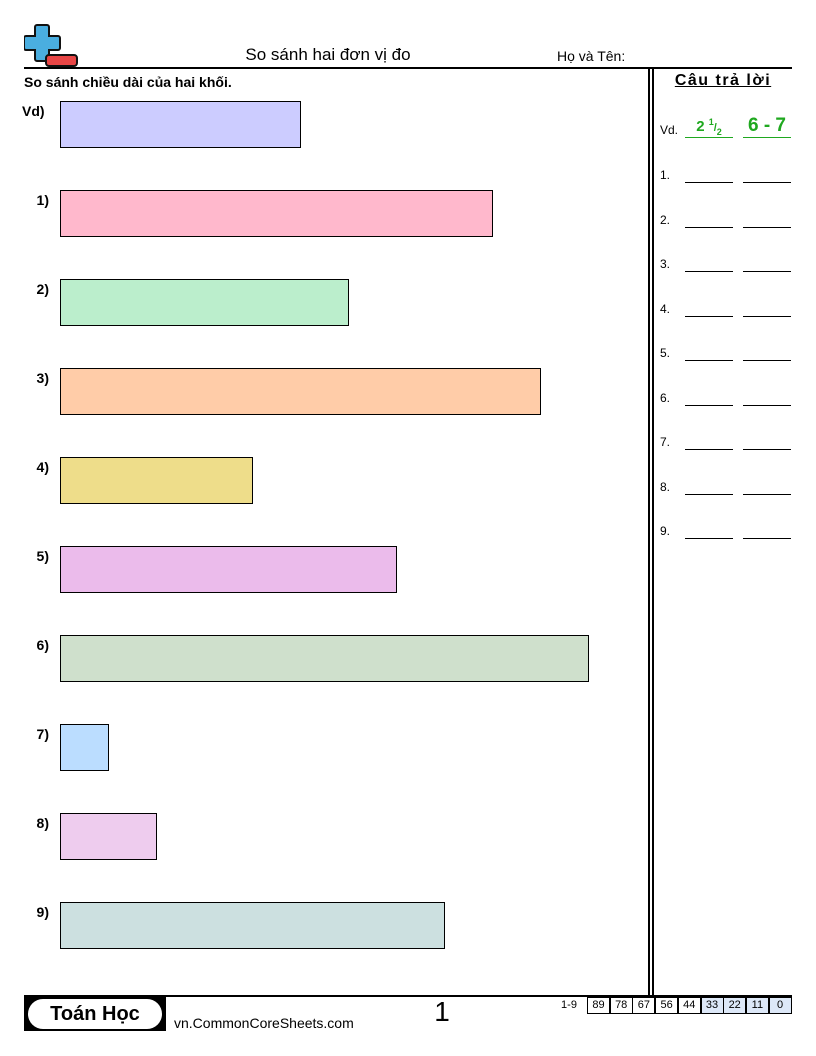 The width and height of the screenshot is (816, 1056). What do you see at coordinates (42, 556) in the screenshot?
I see `question-label: 5)` at bounding box center [42, 556].